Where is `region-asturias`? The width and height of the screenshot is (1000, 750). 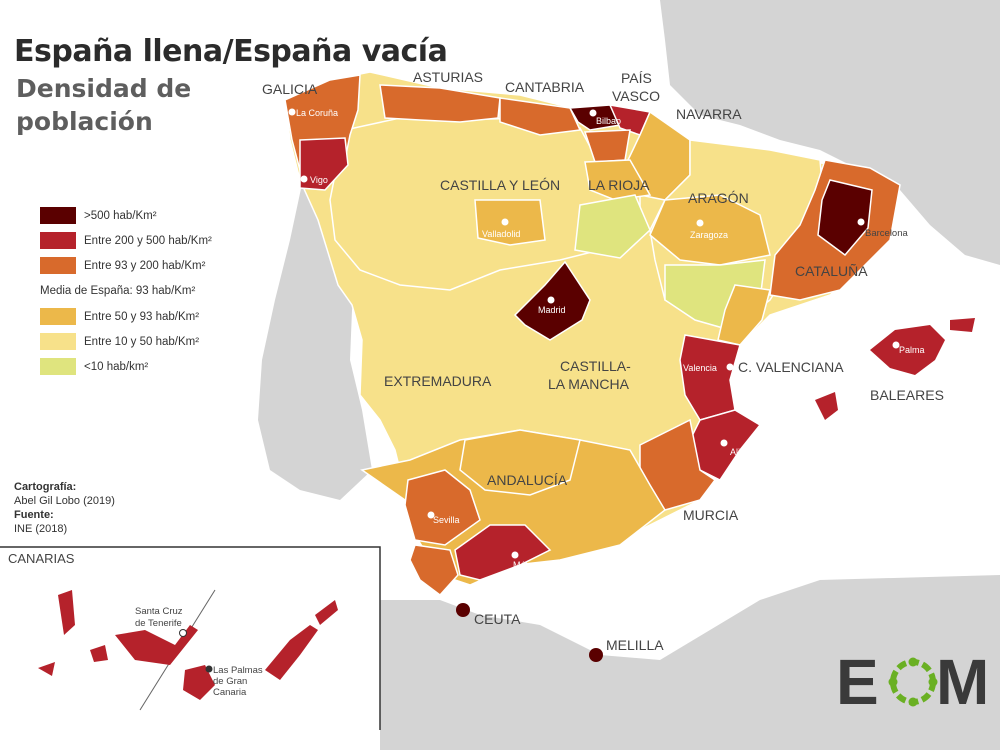
region-asturias is located at coordinates (440, 103).